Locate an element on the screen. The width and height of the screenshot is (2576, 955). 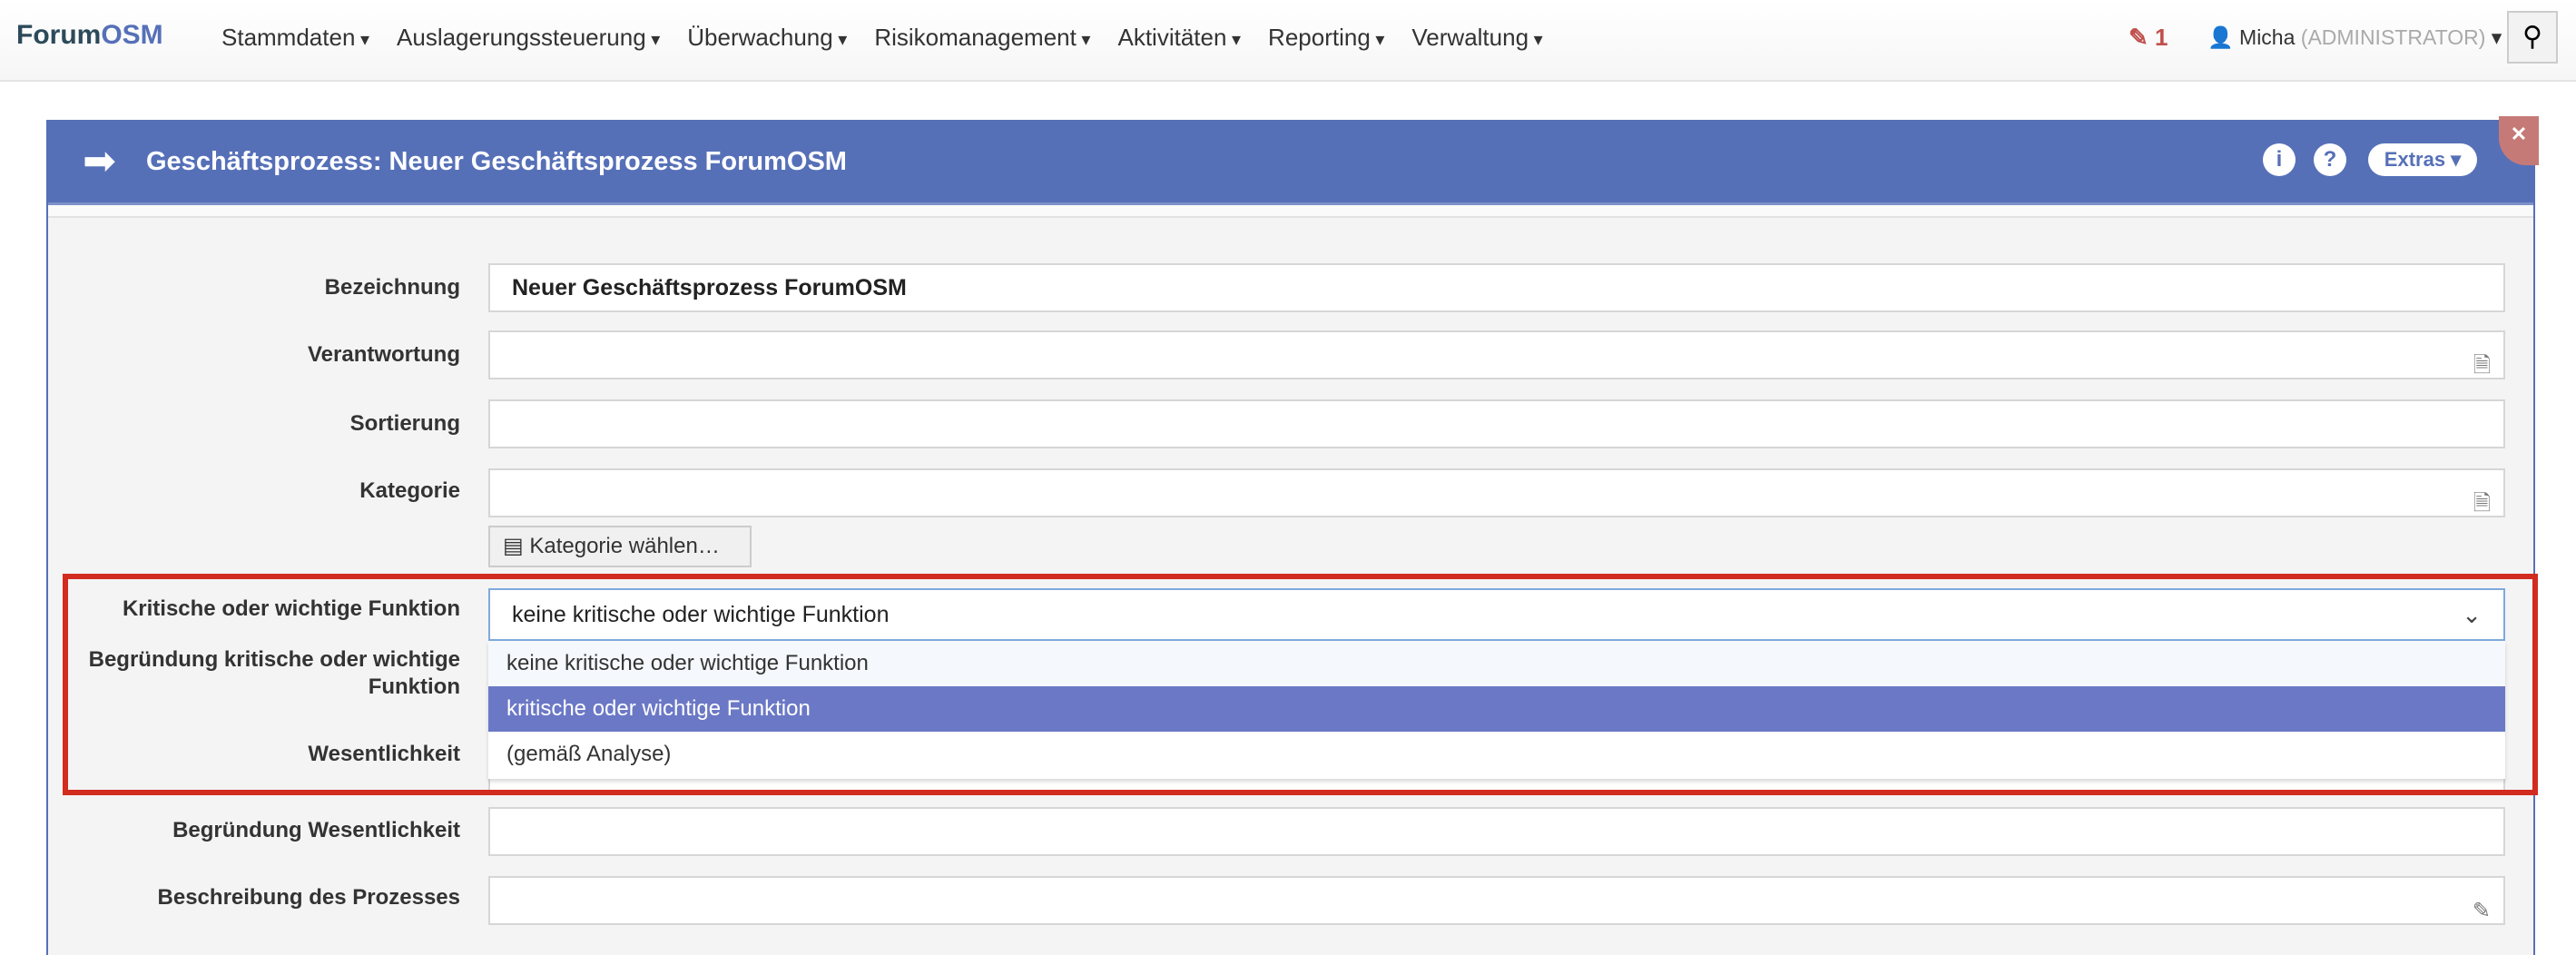
menu-risikomanagement: Risikomanagement is located at coordinates (982, 38).